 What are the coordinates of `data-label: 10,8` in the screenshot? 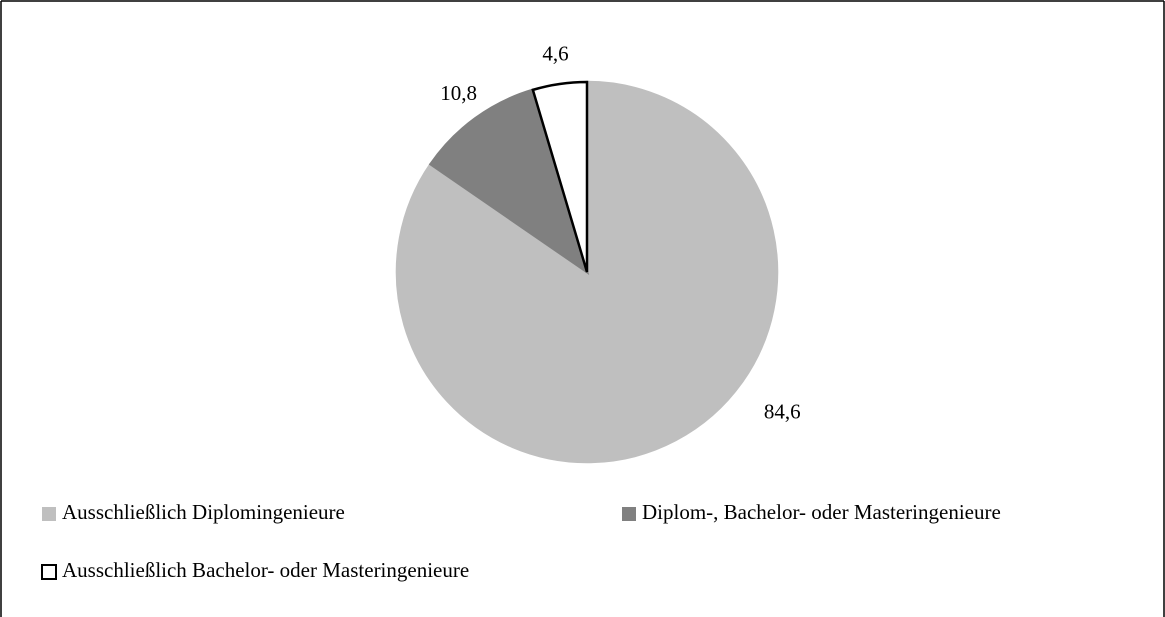 It's located at (458, 93).